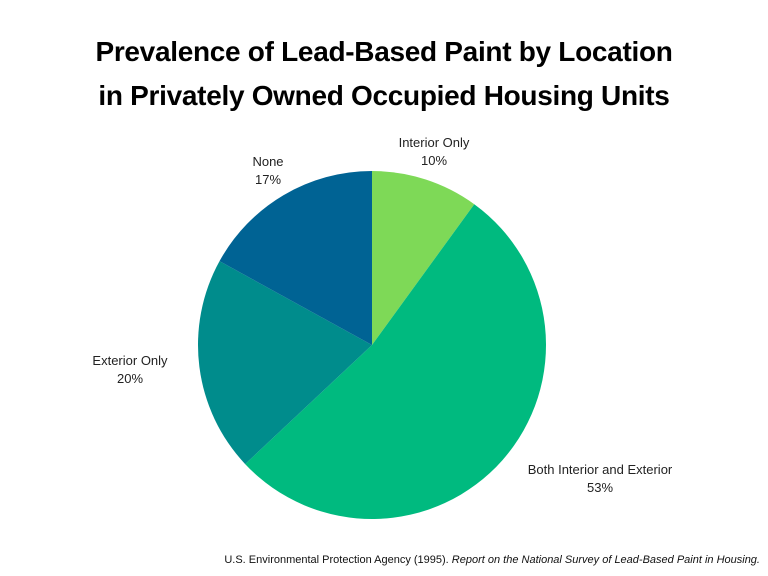 The image size is (768, 576). Describe the element at coordinates (284, 363) in the screenshot. I see `pie-slice-exterior-only` at that location.